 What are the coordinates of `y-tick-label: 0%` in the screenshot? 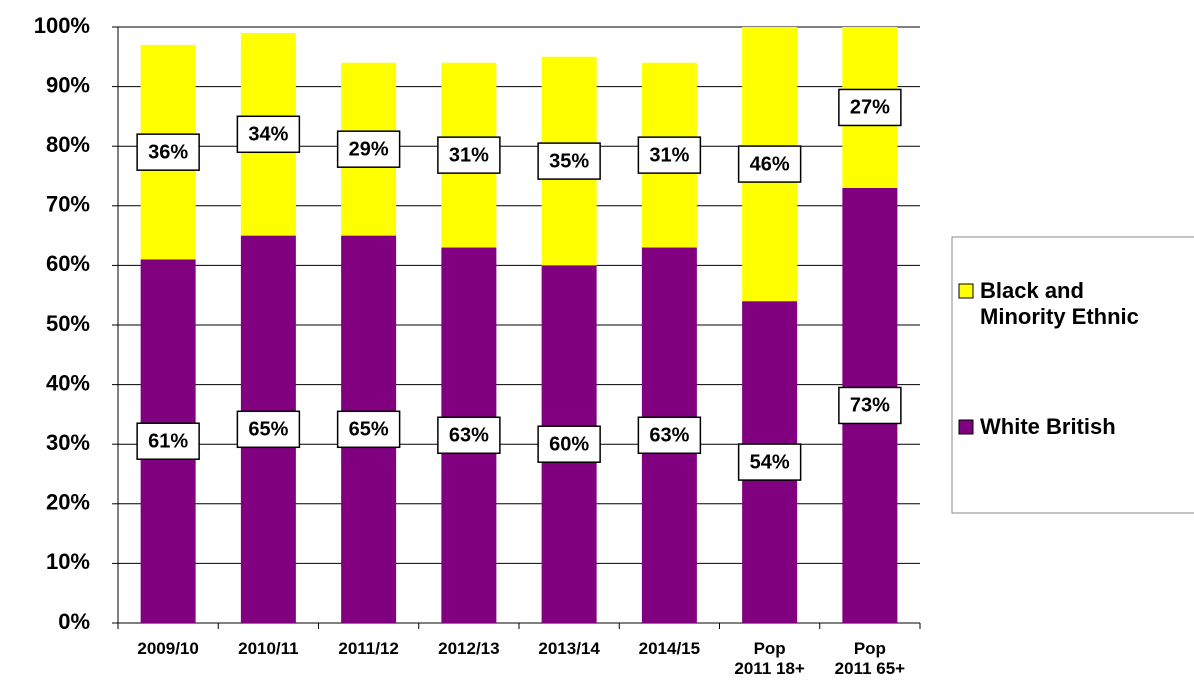 It's located at (74, 621).